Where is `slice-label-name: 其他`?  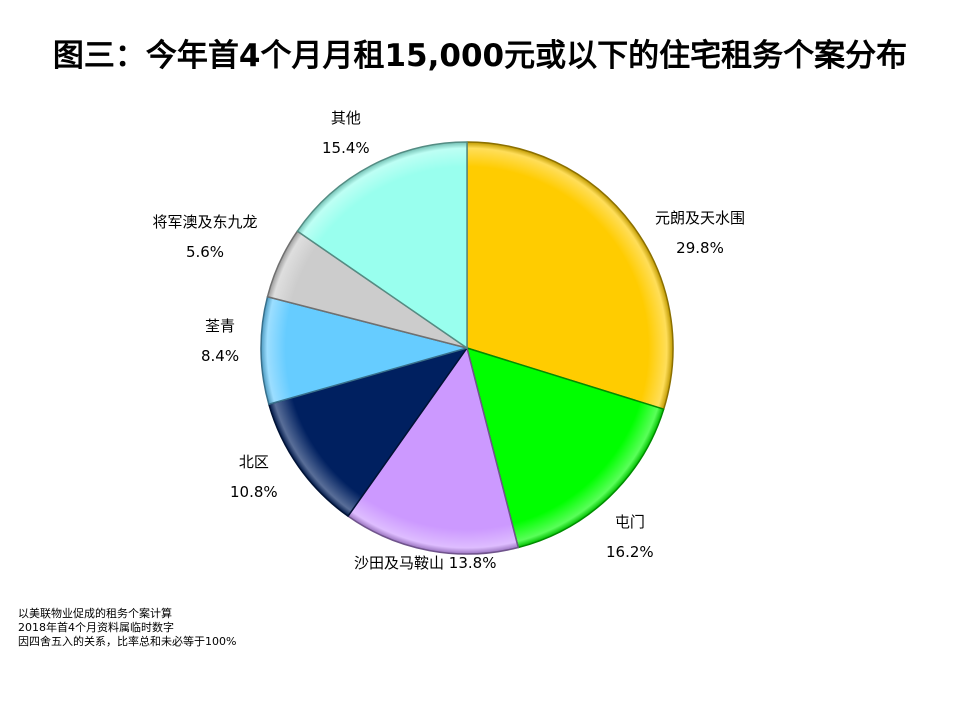 slice-label-name: 其他 is located at coordinates (345, 118).